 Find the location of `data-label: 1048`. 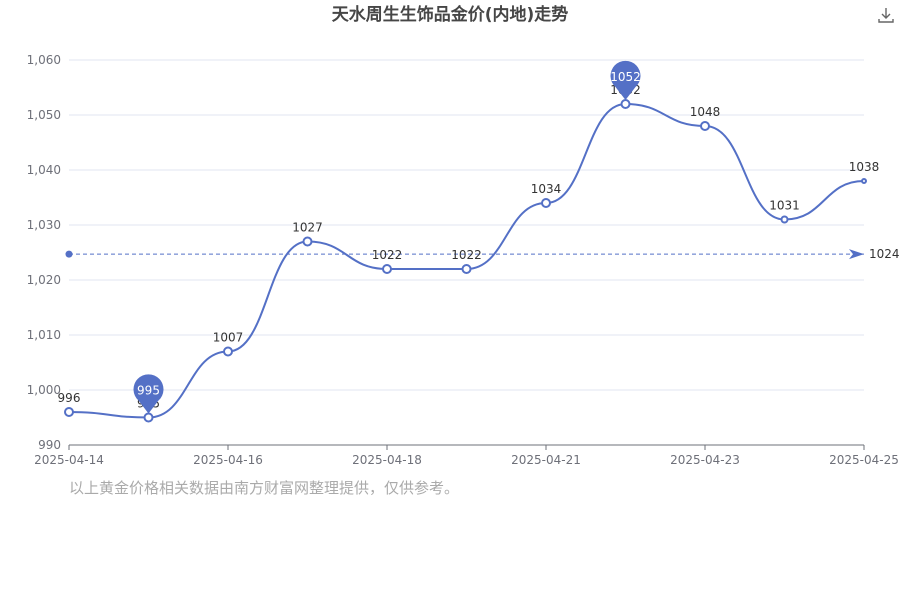

data-label: 1048 is located at coordinates (705, 112).